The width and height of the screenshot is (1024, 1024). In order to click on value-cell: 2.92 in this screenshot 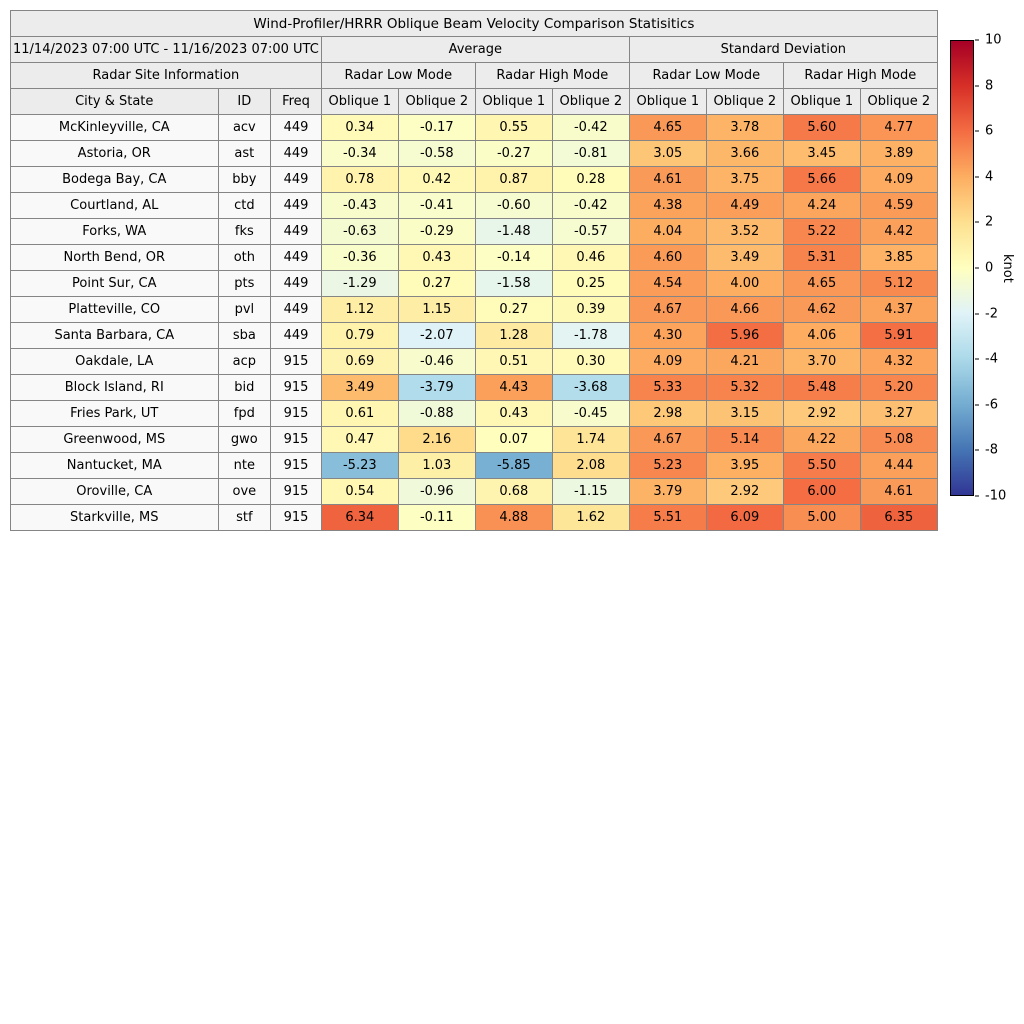, I will do `click(744, 491)`.